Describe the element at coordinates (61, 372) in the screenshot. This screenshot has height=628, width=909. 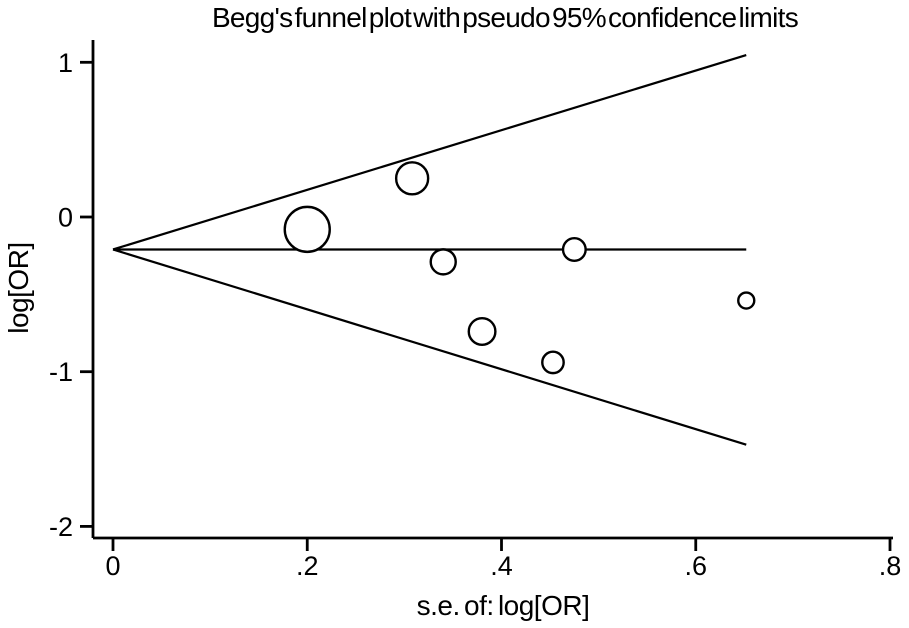
I see `y-tick-label: -1` at that location.